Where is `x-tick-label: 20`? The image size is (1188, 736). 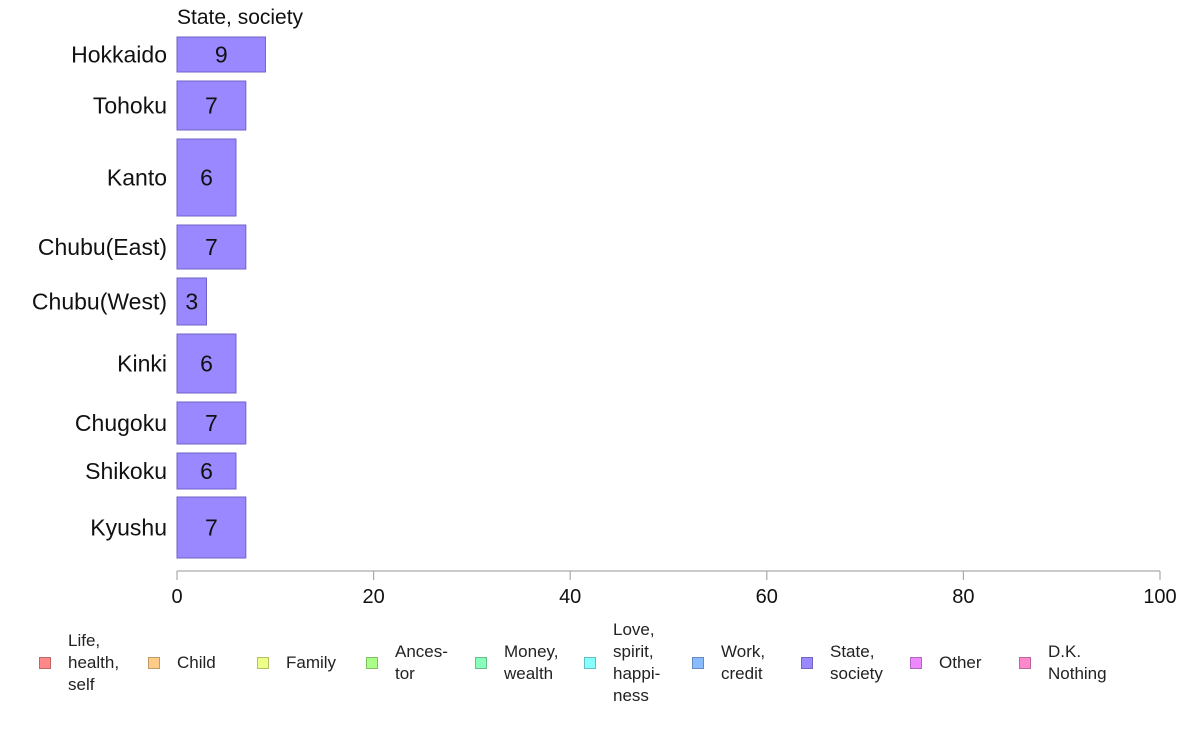 x-tick-label: 20 is located at coordinates (373, 597).